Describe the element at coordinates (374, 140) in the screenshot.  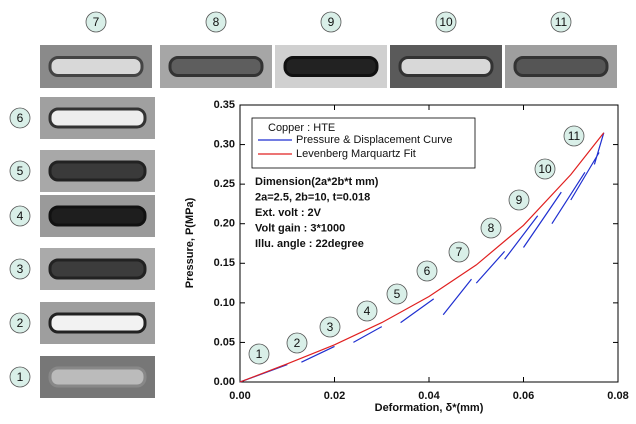
I see `legend-label: Pressure & Displacement Curve` at that location.